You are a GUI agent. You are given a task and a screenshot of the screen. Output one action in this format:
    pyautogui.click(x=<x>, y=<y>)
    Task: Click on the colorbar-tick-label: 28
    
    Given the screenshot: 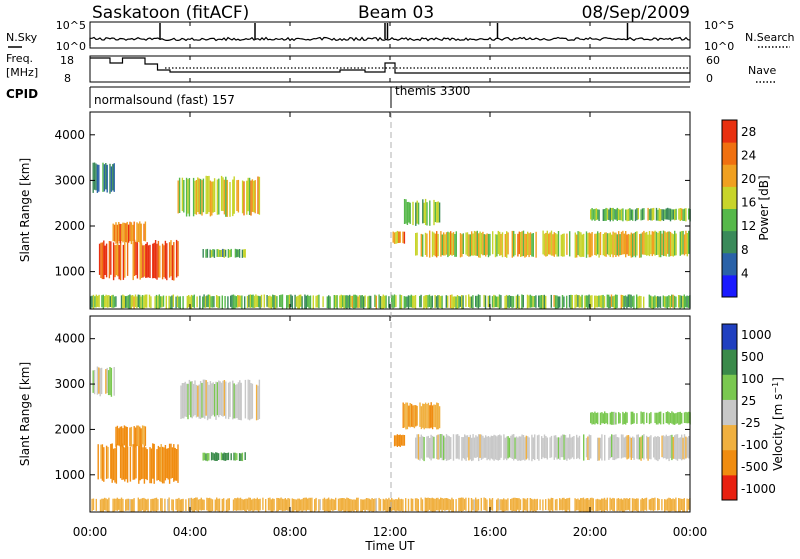 What is the action you would take?
    pyautogui.click(x=748, y=132)
    